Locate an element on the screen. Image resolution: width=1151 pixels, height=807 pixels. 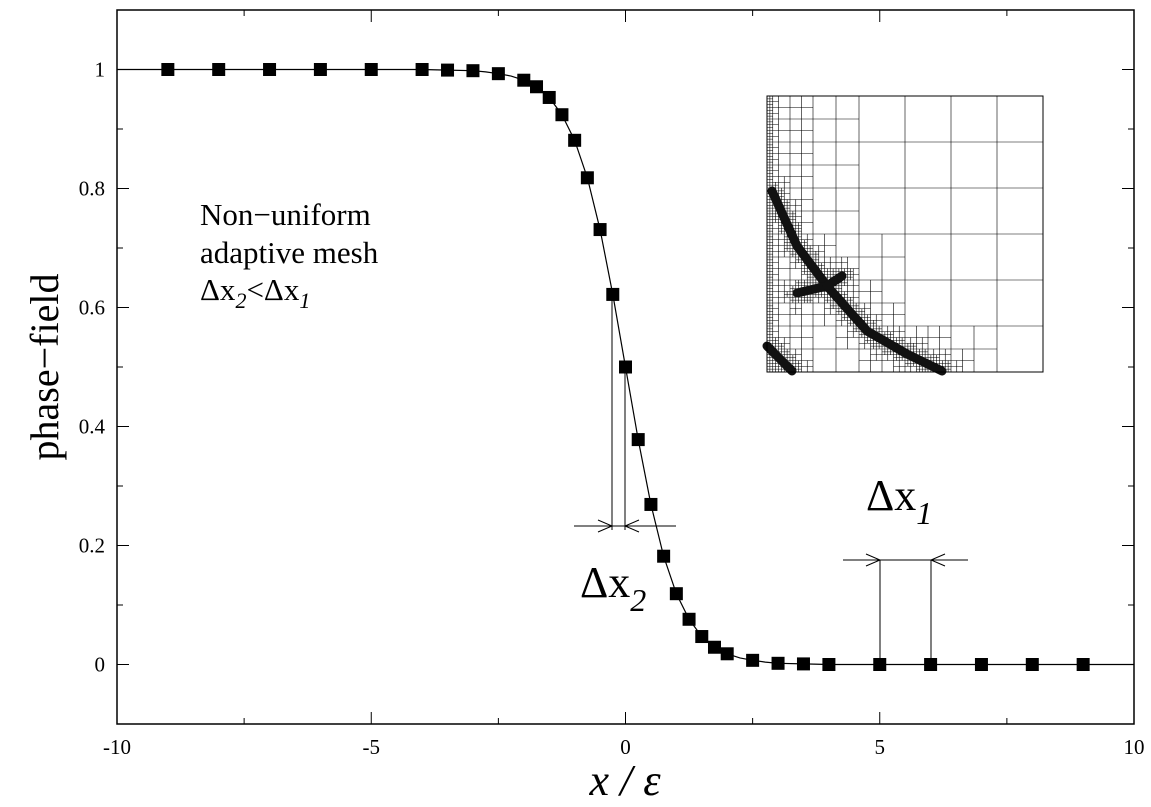
x-tick-label: 5 is located at coordinates (880, 747).